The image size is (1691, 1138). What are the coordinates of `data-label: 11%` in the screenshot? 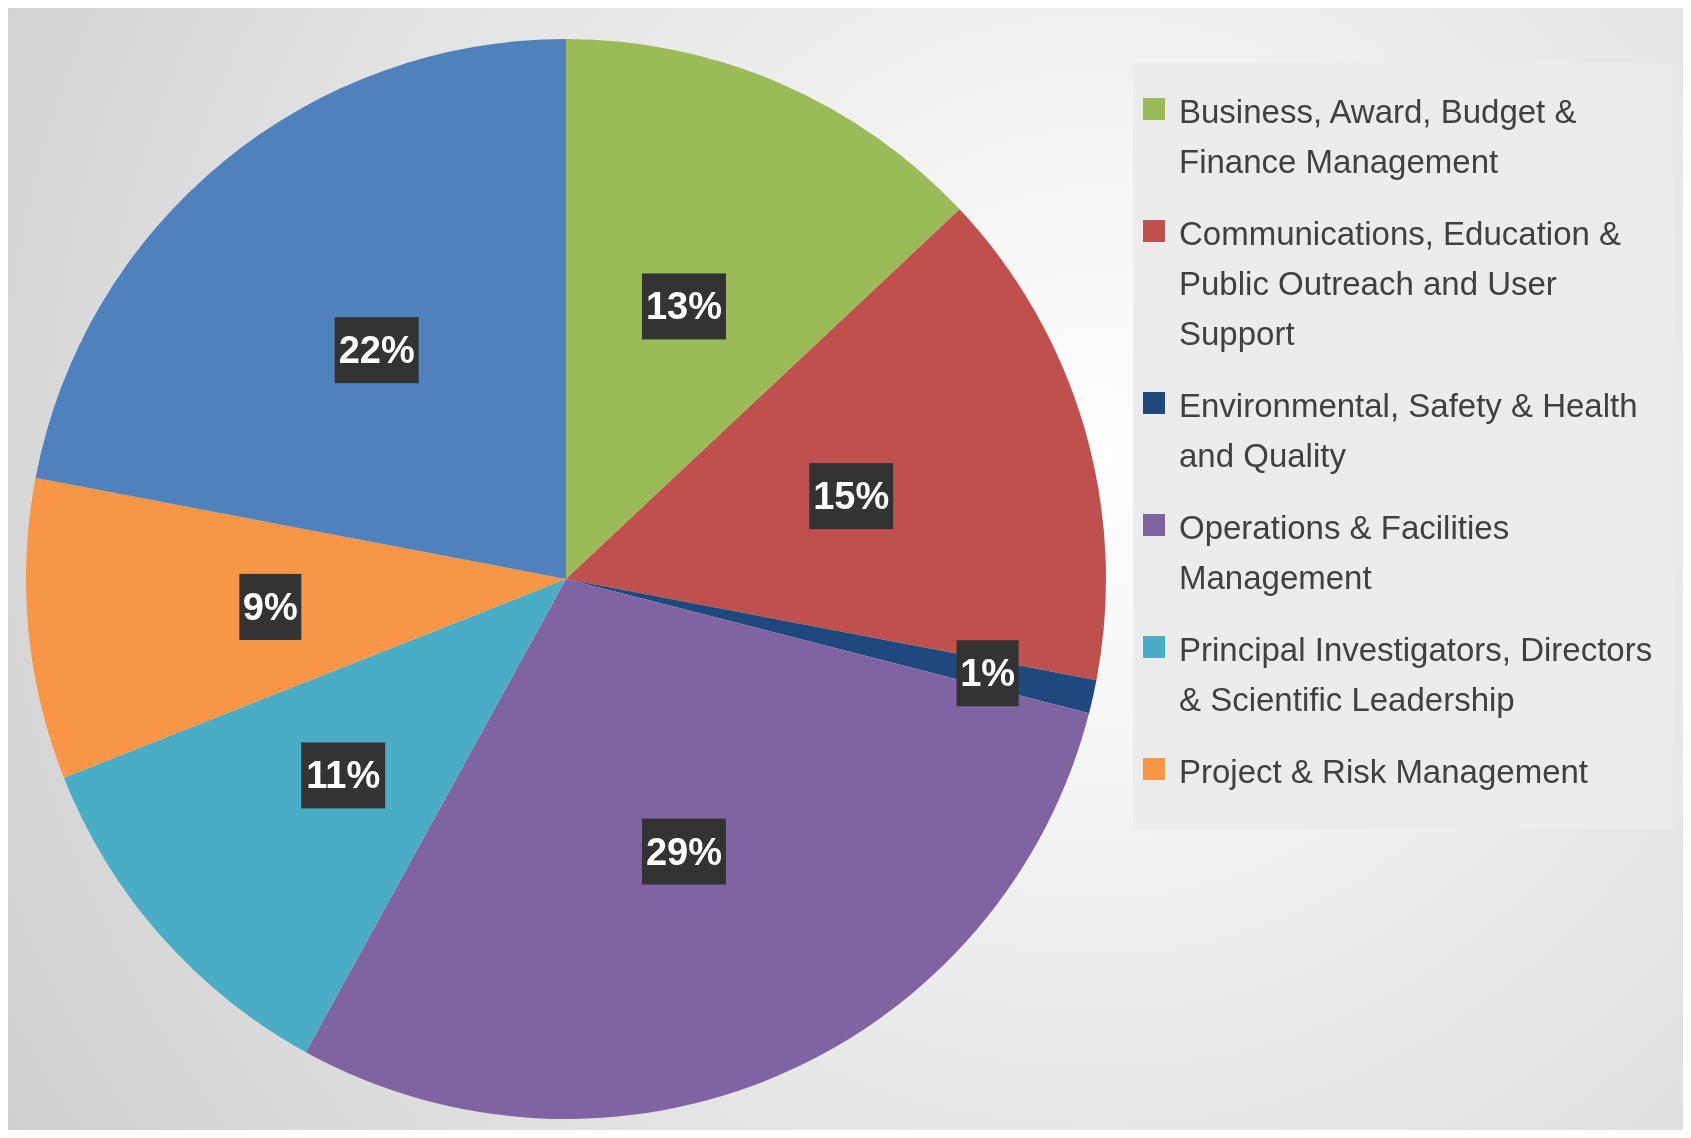 It's located at (343, 775).